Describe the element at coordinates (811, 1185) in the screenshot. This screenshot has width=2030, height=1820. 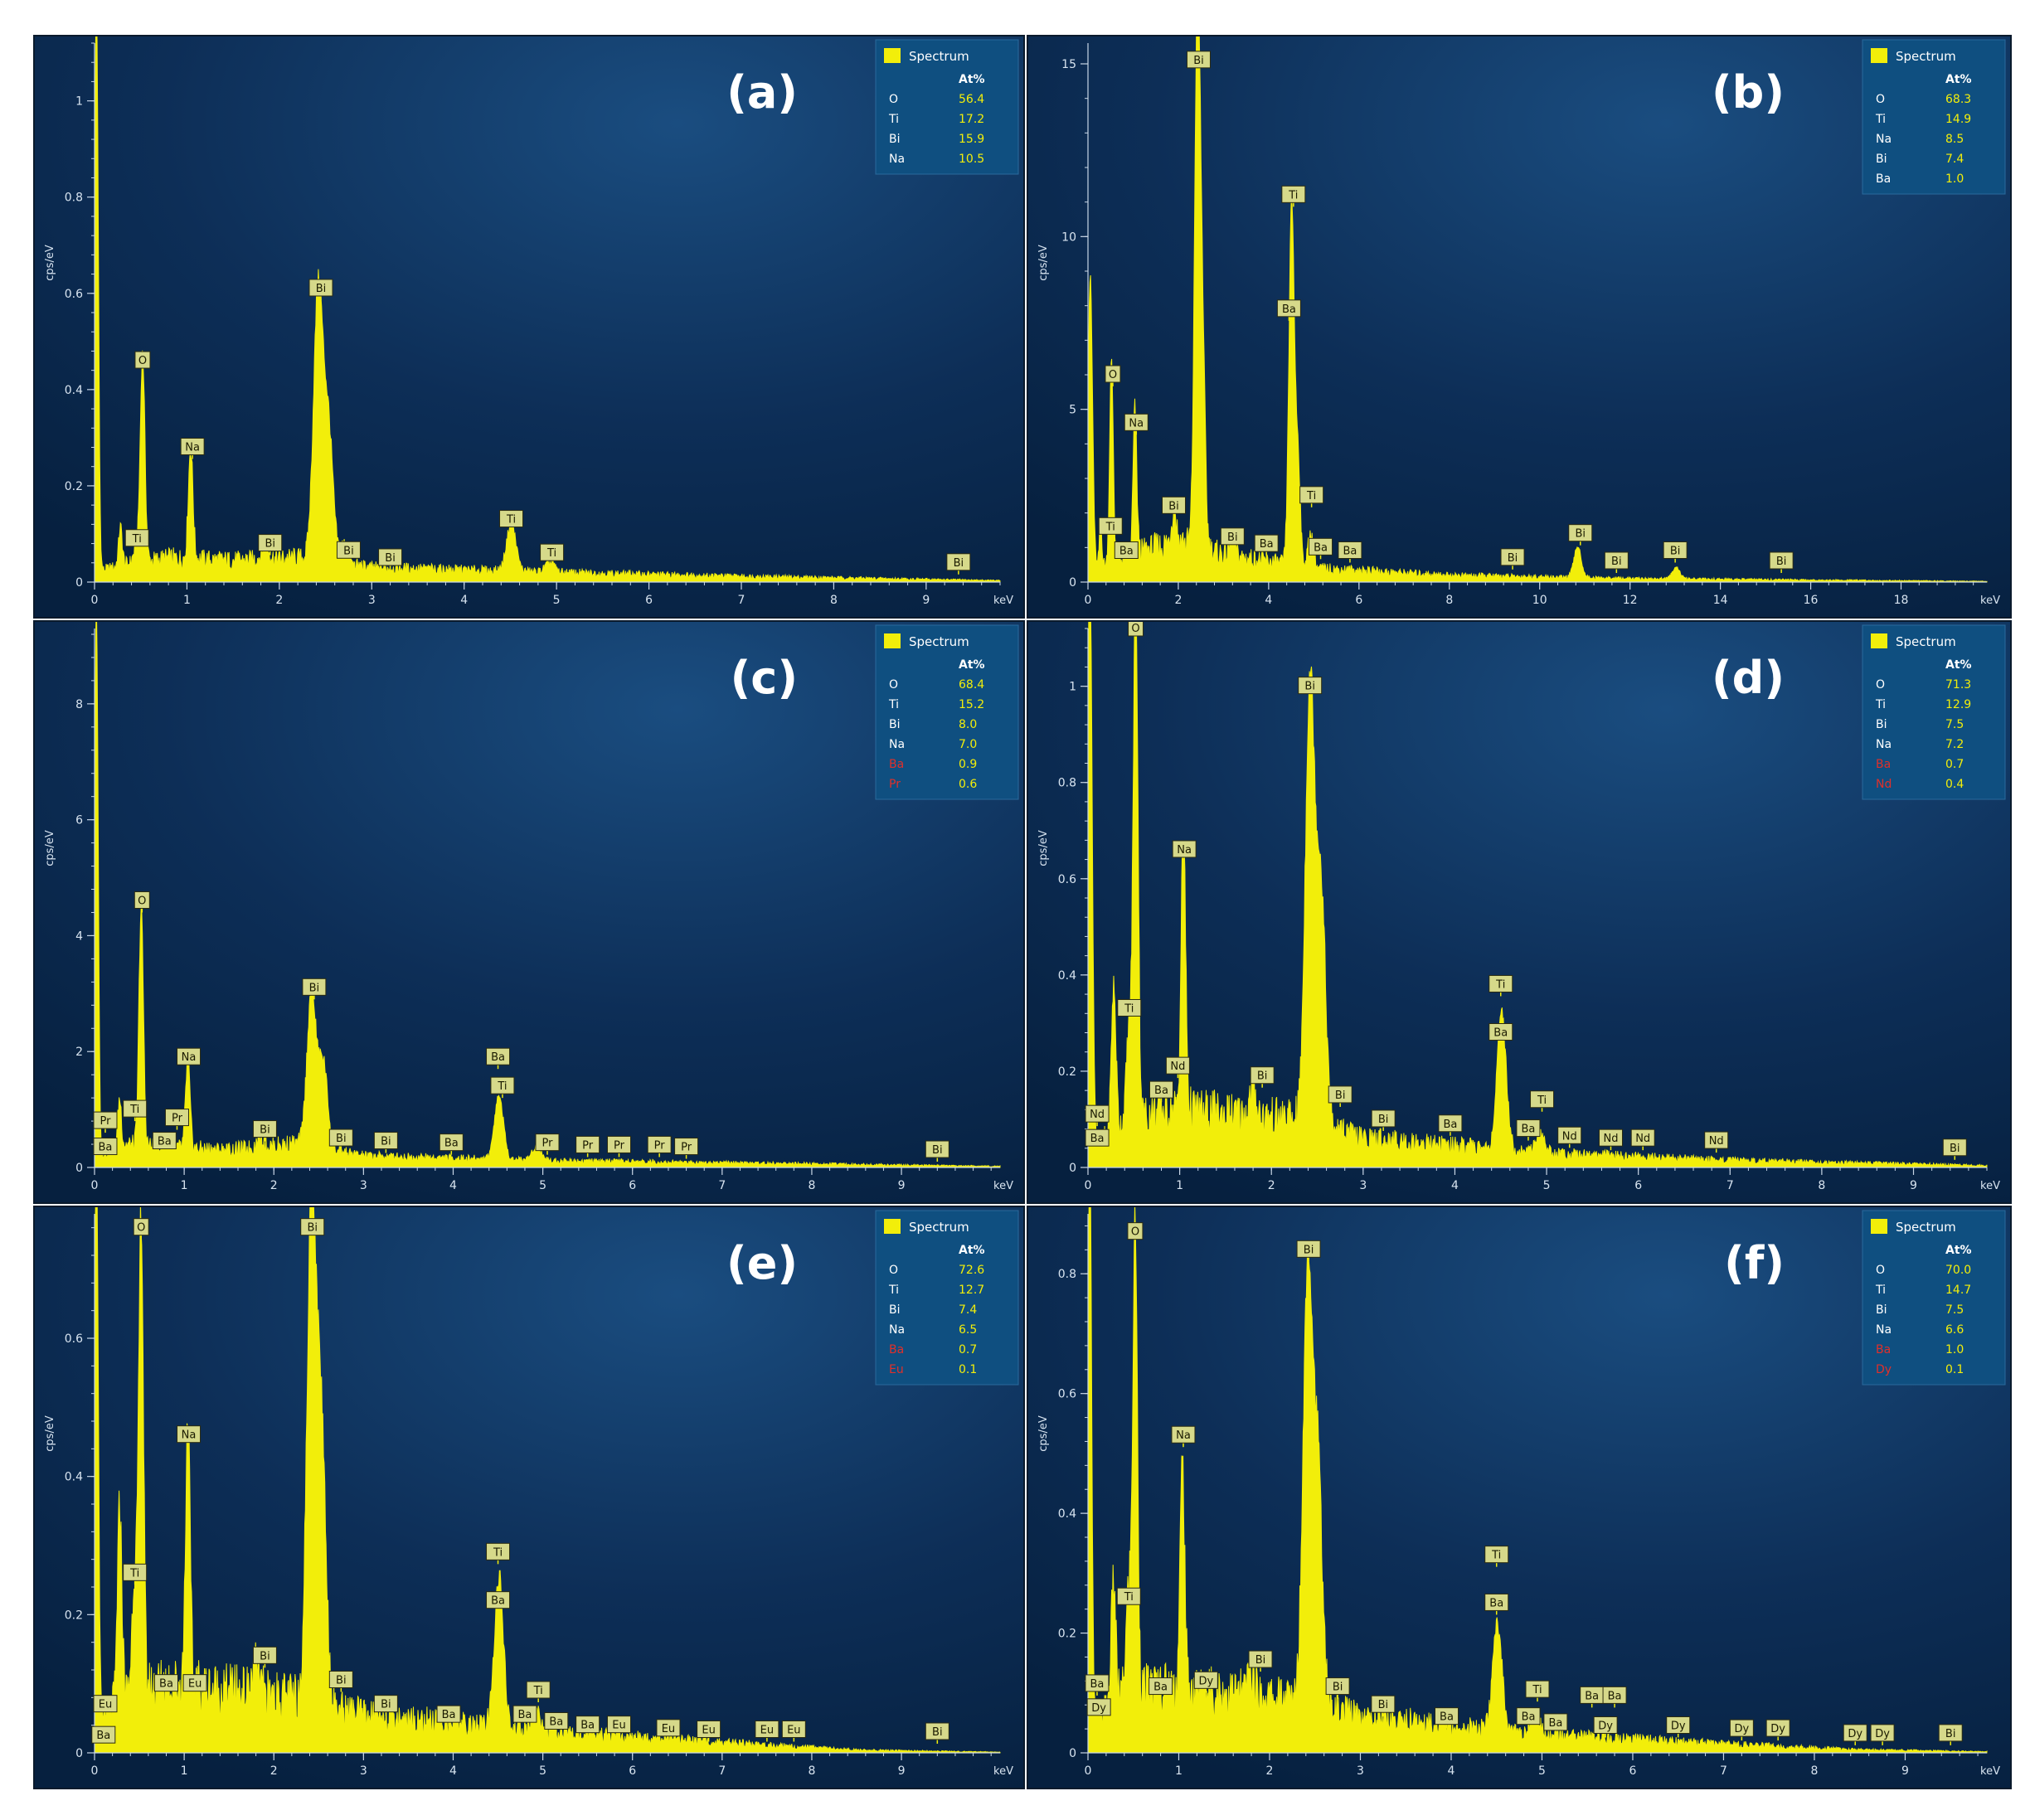
I see `x-tick-label: 8` at that location.